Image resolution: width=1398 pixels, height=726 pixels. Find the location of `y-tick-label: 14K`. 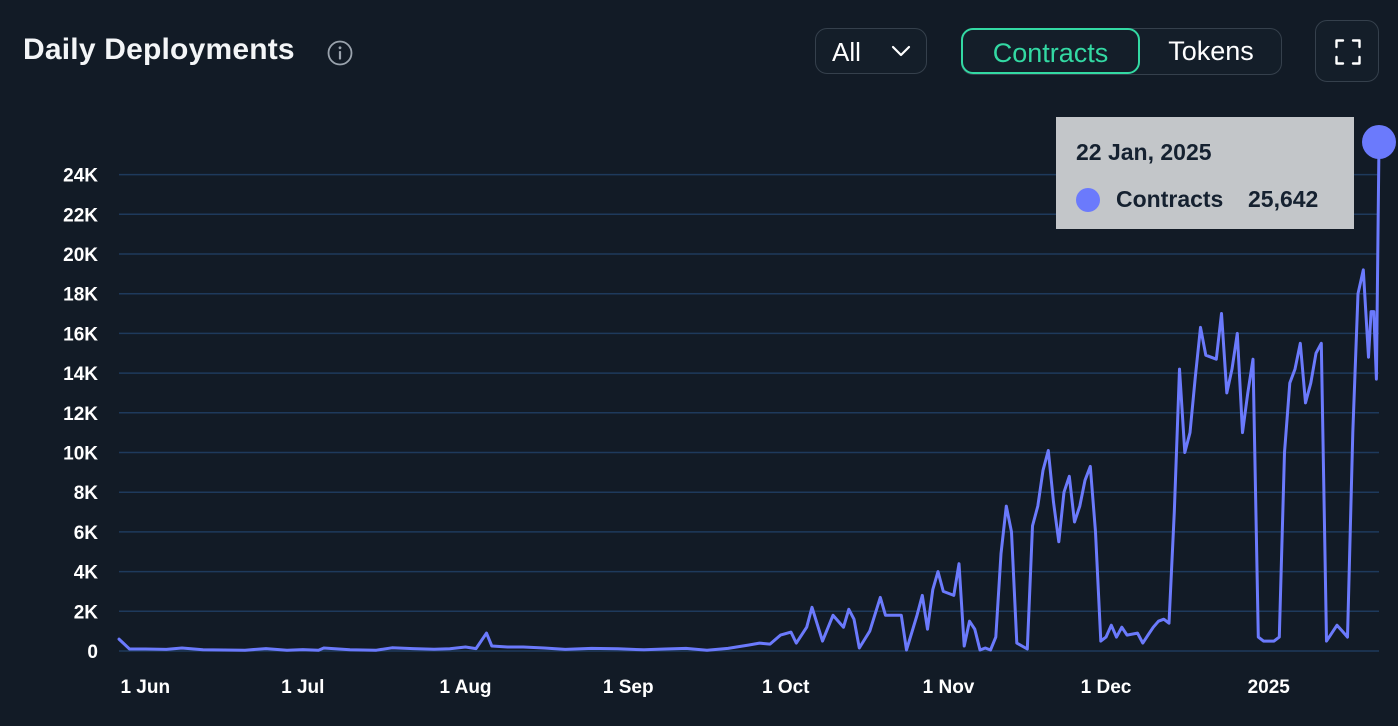

y-tick-label: 14K is located at coordinates (80, 374).